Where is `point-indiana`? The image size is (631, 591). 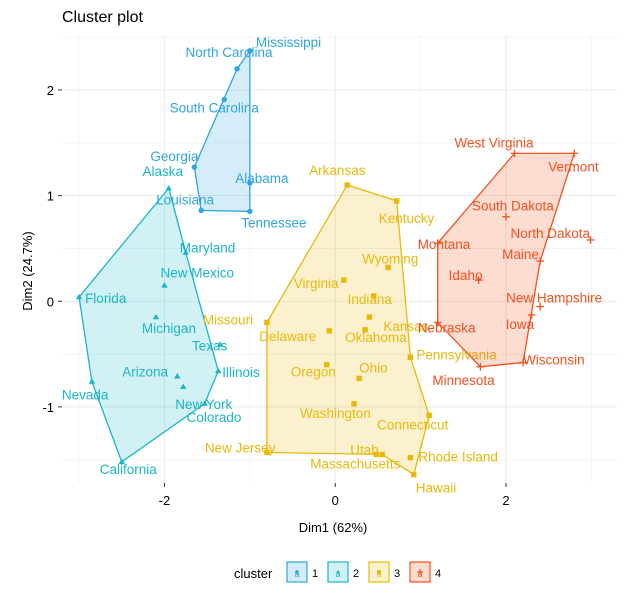
point-indiana is located at coordinates (373, 296).